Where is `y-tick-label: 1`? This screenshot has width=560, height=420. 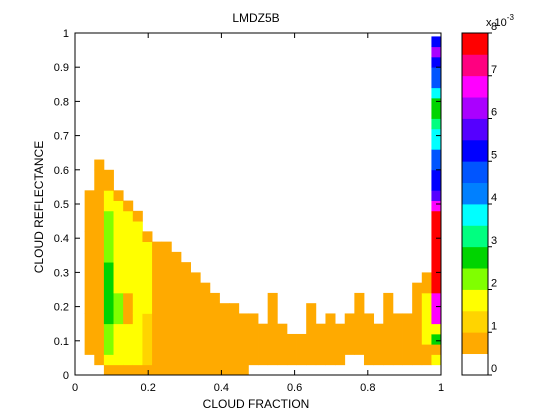
y-tick-label: 1 is located at coordinates (66, 34).